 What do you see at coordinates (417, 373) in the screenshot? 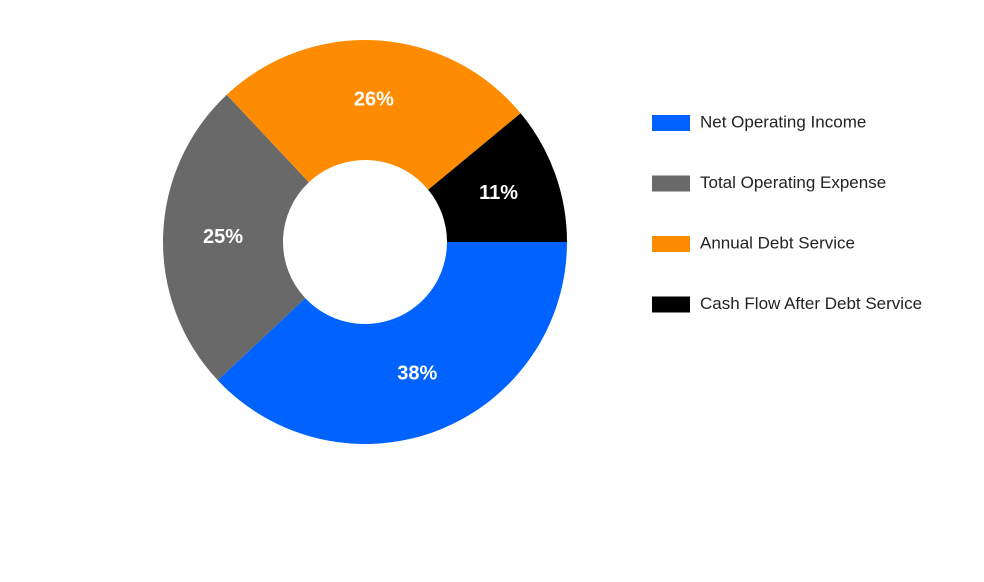
I see `data-label: 38%` at bounding box center [417, 373].